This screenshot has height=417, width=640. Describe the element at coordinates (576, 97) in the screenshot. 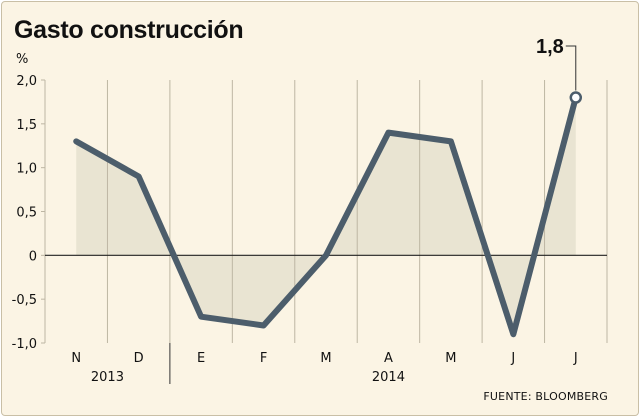

I see `highlight-point` at that location.